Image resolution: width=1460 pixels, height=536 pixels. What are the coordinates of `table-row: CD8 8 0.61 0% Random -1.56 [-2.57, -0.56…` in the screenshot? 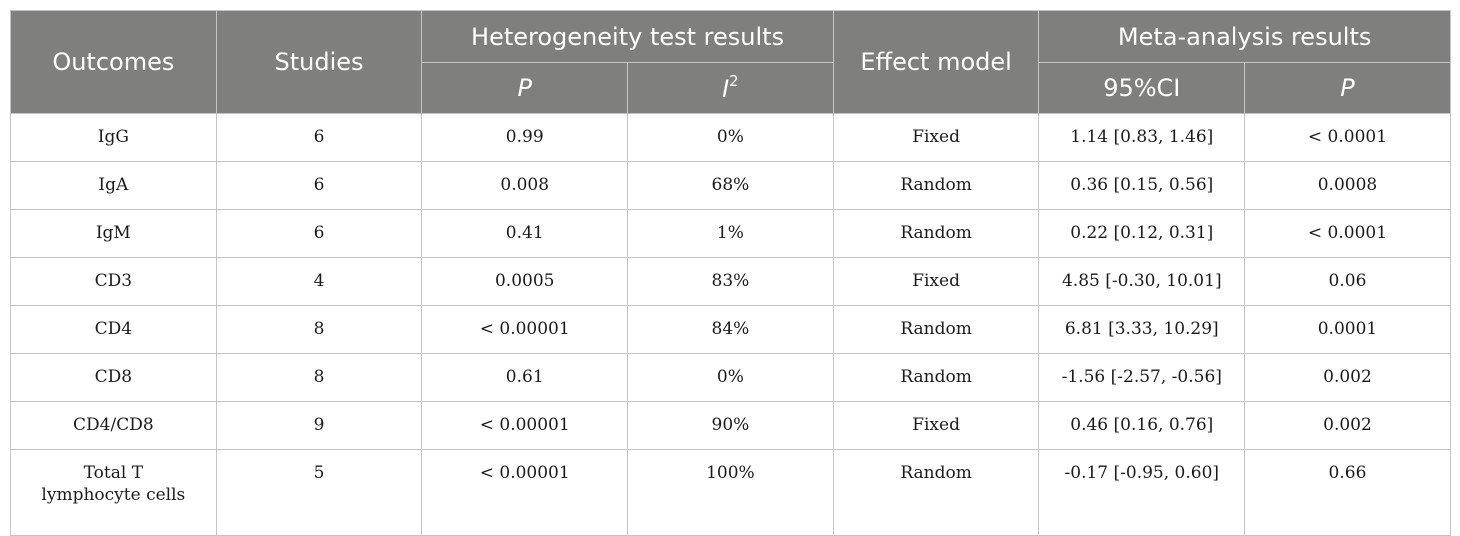 It's located at (730, 377).